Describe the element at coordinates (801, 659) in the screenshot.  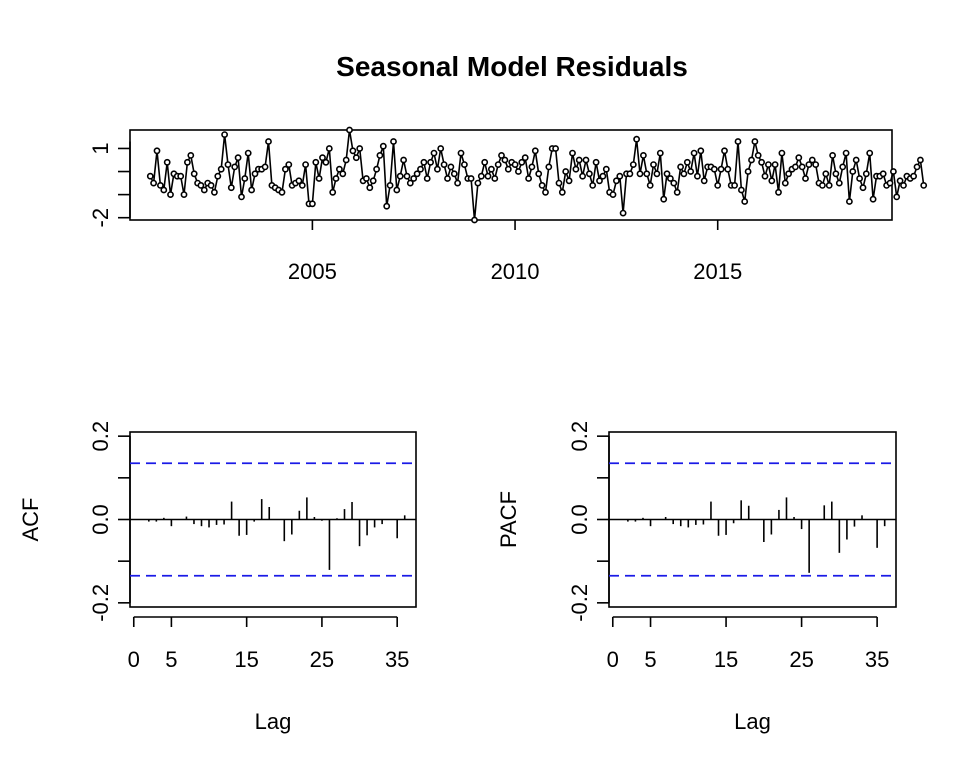
I see `x-tick-label: 25` at that location.